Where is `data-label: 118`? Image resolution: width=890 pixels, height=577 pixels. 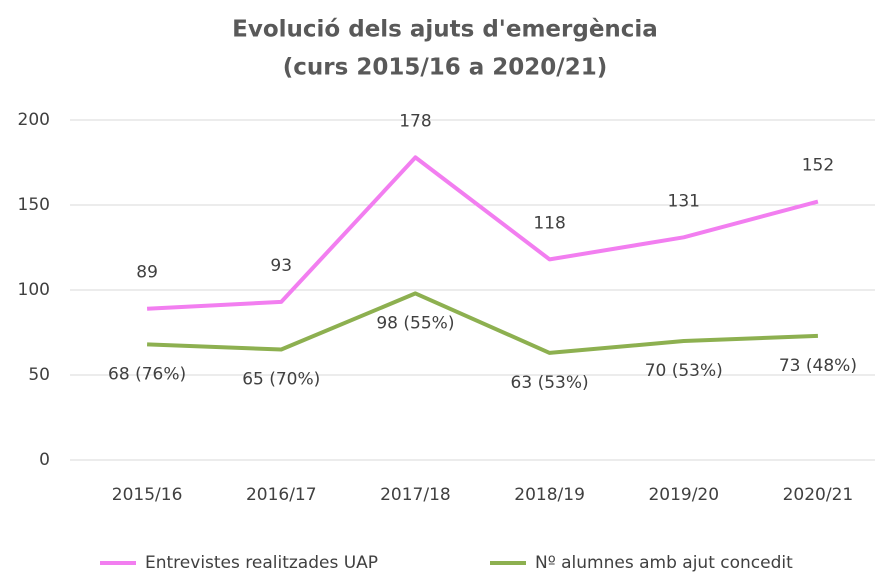 data-label: 118 is located at coordinates (549, 223).